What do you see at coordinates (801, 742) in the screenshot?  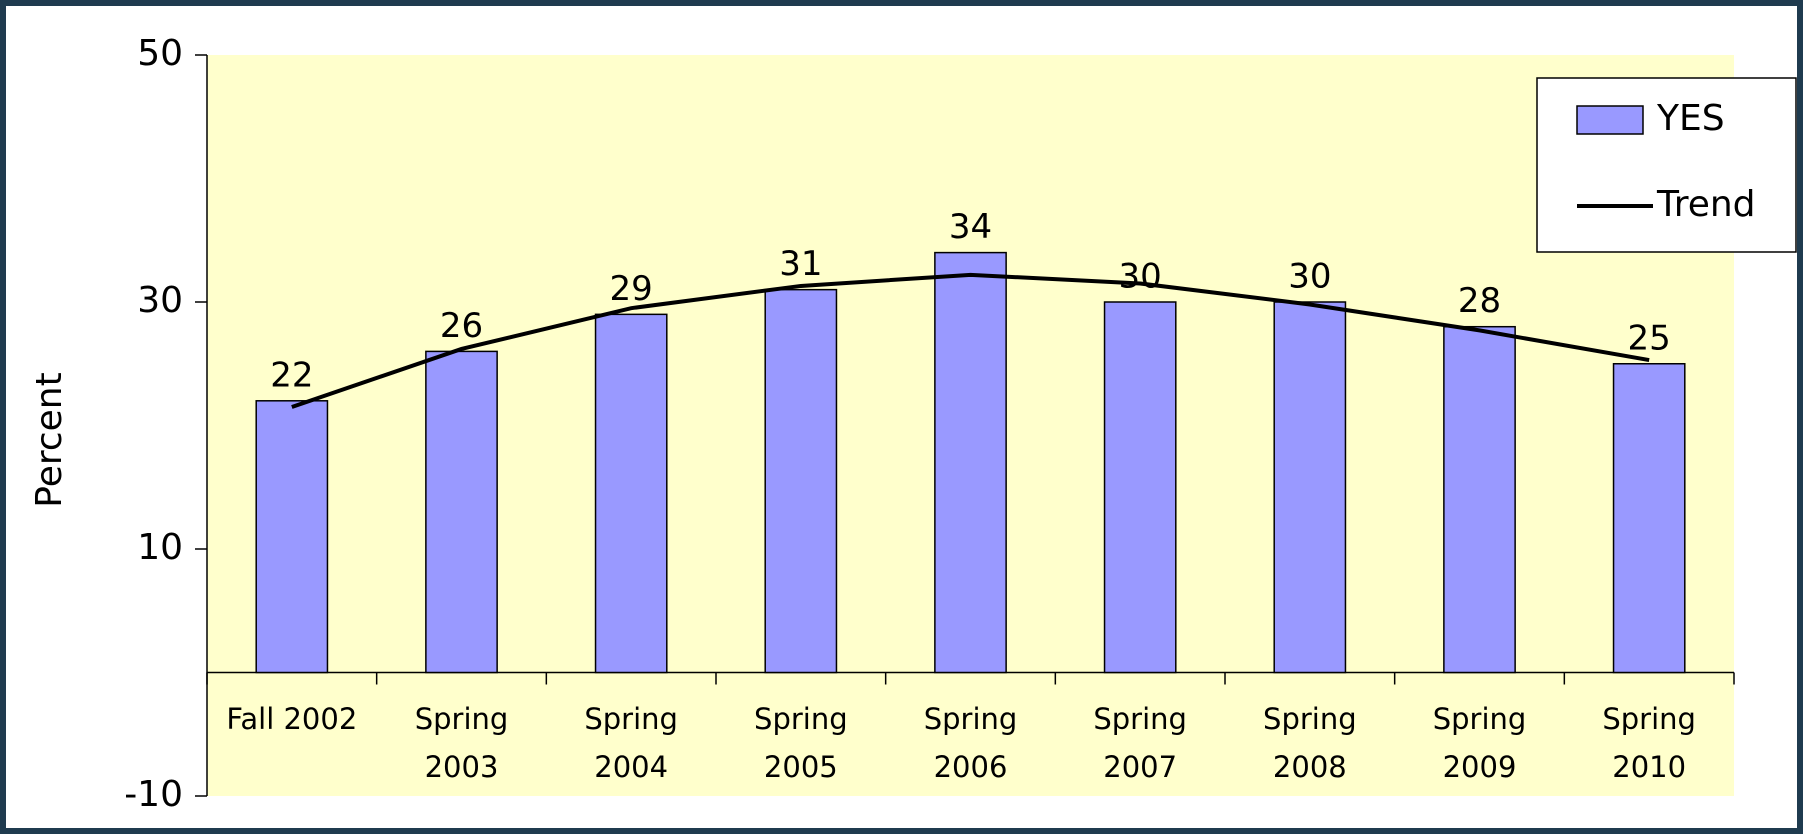 I see `x-tick-label: Spring 2005` at bounding box center [801, 742].